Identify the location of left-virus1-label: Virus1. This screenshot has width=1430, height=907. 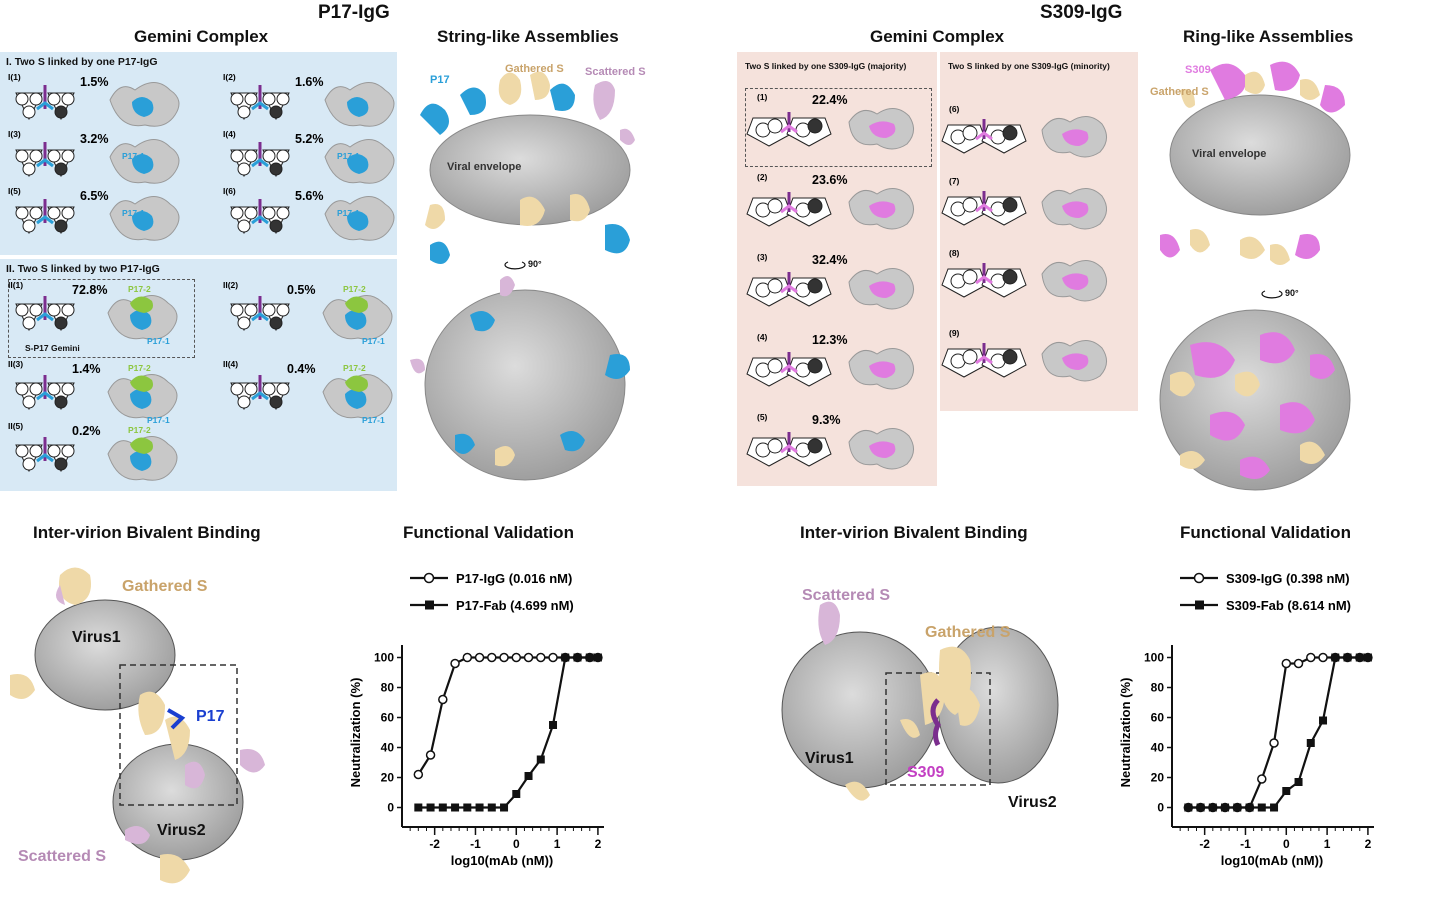
(96, 637).